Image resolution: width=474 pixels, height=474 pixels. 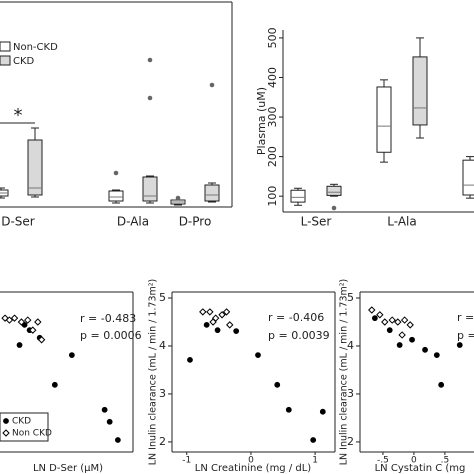 I want to click on y-axis-title: Plasma (uM), so click(x=261, y=121).